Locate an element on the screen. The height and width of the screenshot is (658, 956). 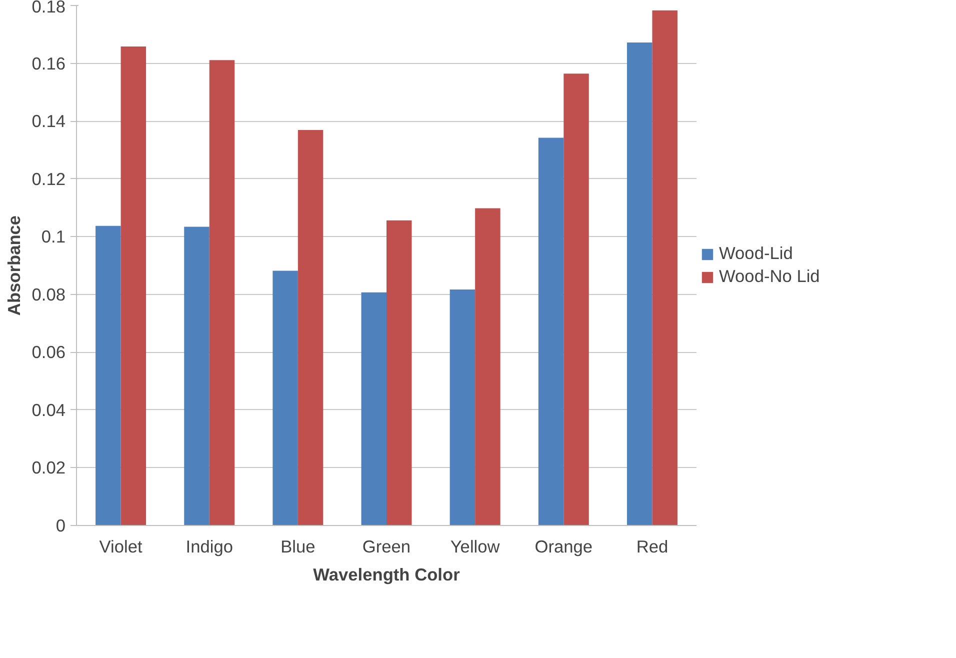
x-tick-label: Yellow is located at coordinates (475, 546).